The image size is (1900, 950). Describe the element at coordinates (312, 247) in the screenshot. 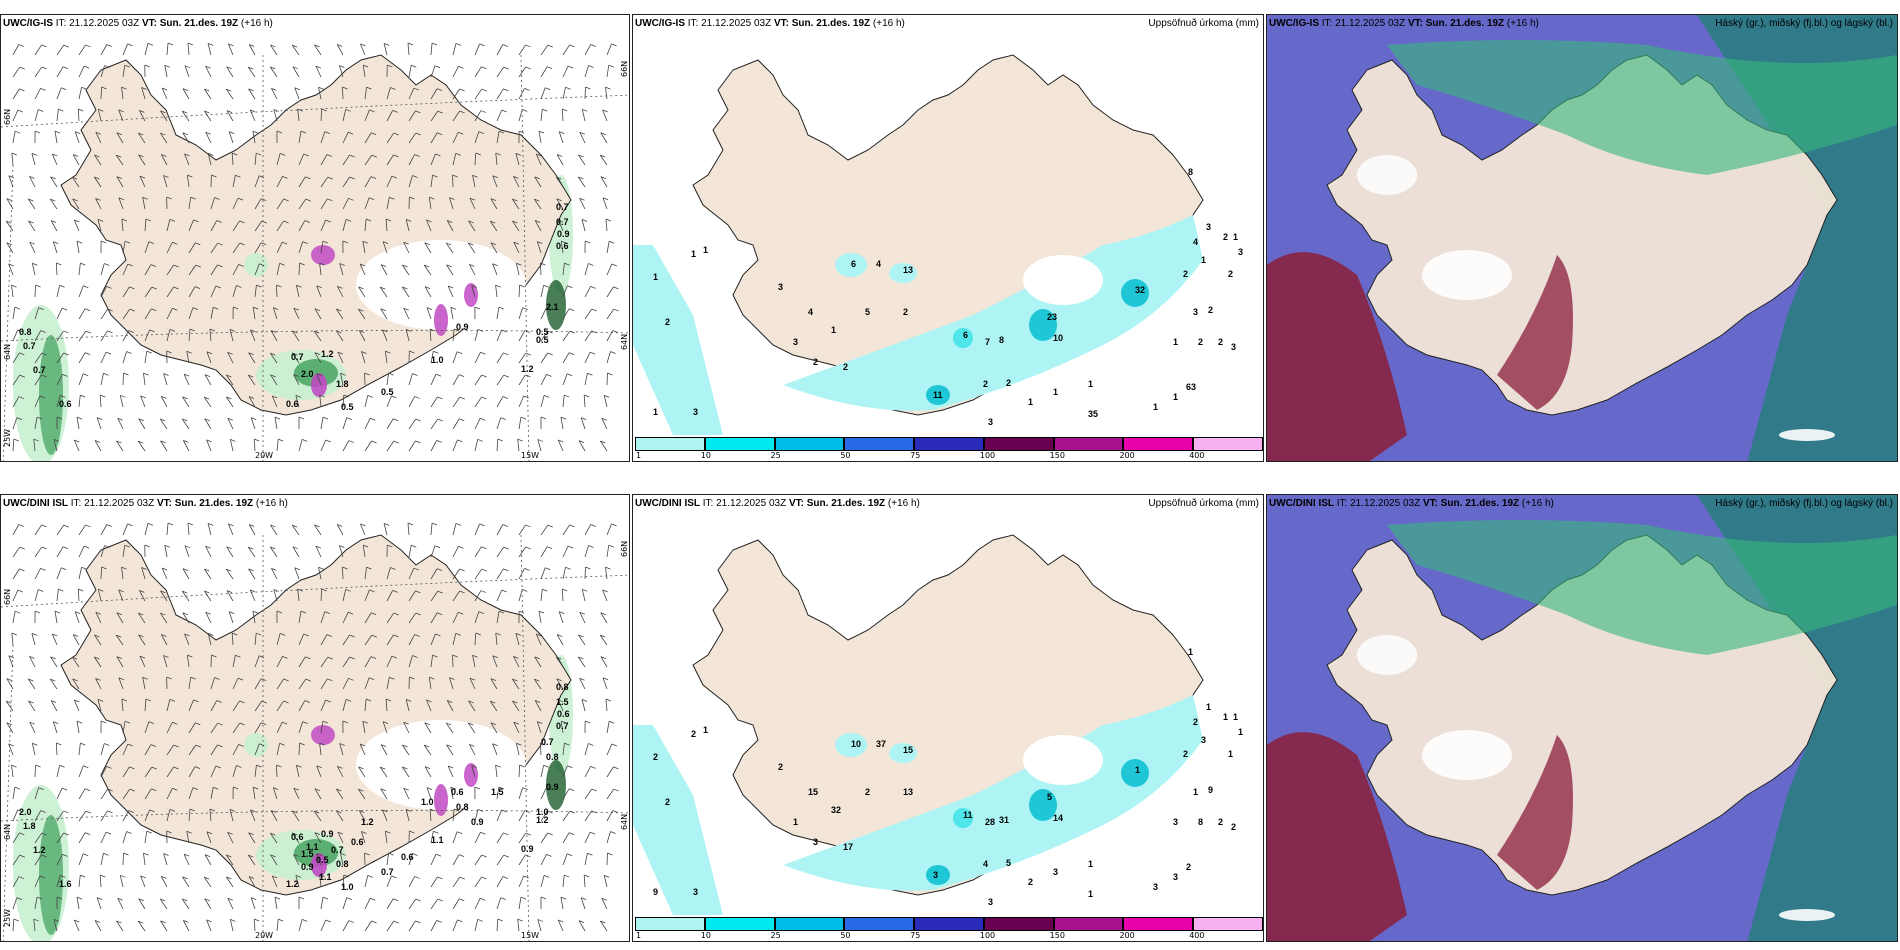

I see `wind-barbs` at that location.